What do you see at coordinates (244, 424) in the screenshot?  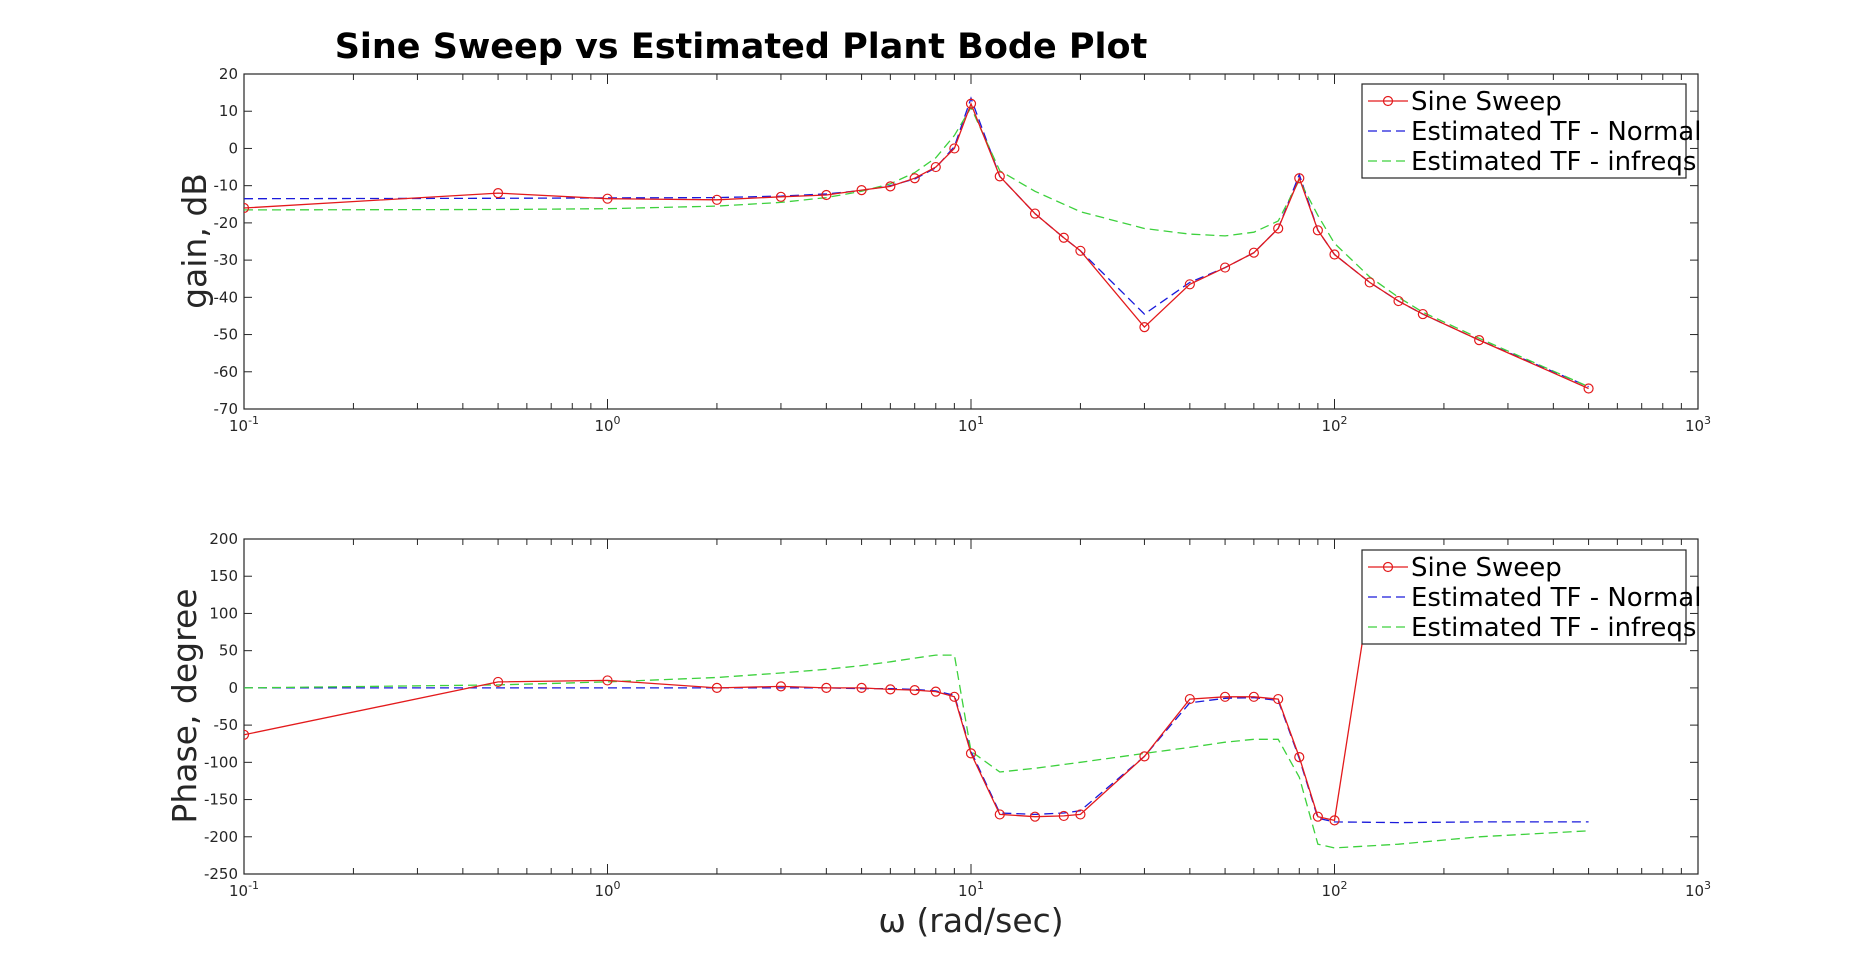 I see `gain-xtick-label: 10⁻¹` at bounding box center [244, 424].